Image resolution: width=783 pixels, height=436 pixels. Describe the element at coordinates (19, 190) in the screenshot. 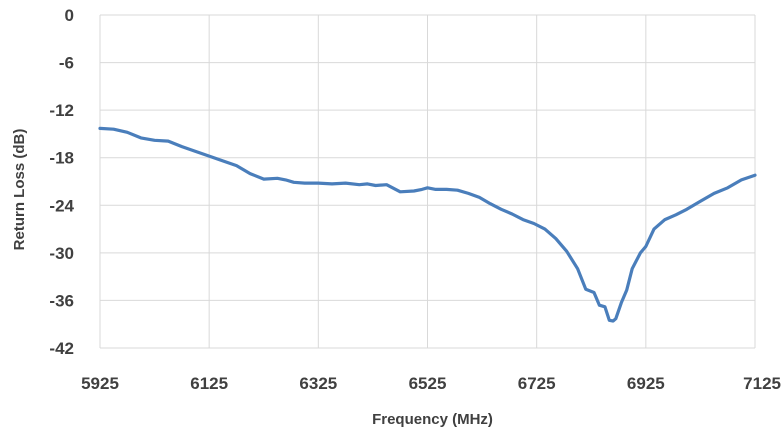

I see `y-axis-title: Return Loss (dB)` at that location.